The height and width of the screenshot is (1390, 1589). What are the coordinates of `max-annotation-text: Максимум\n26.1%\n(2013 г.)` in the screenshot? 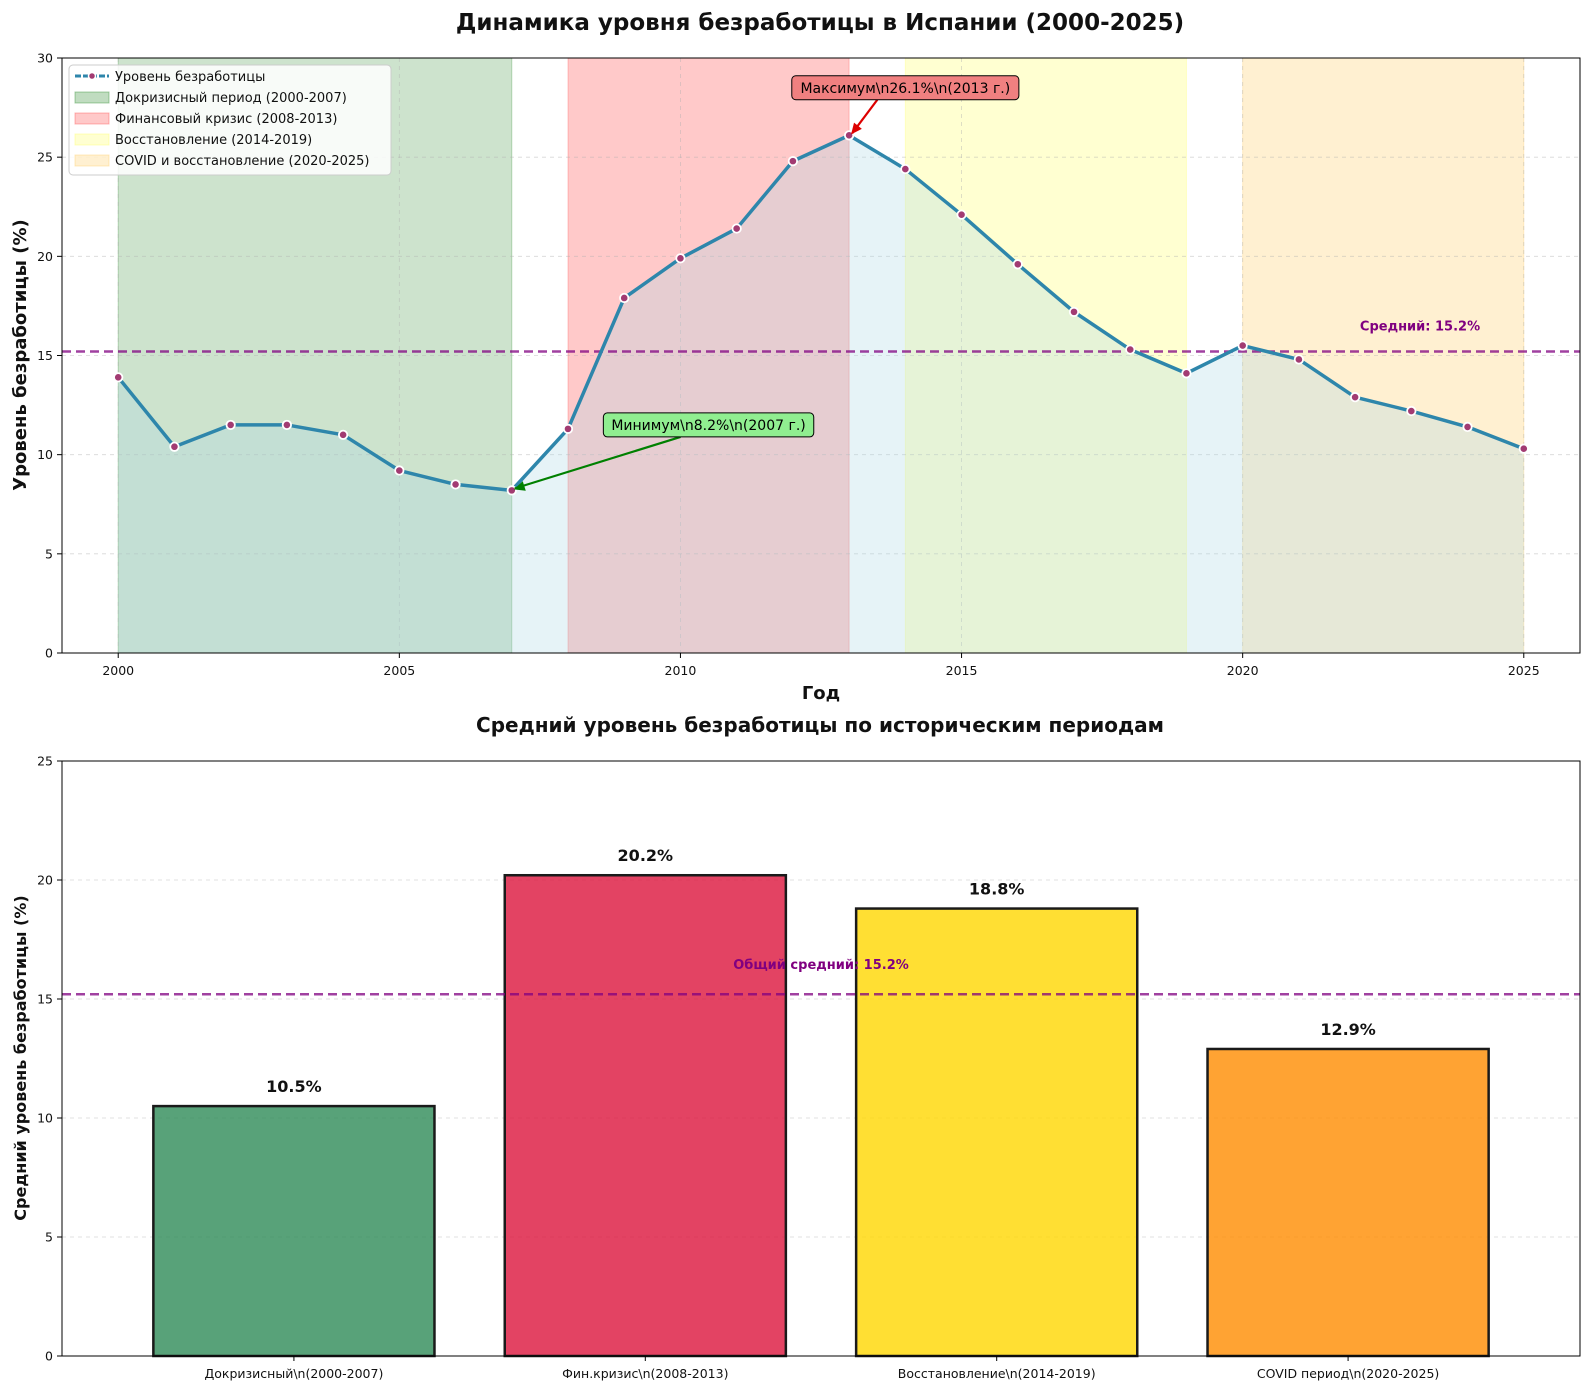 It's located at (905, 89).